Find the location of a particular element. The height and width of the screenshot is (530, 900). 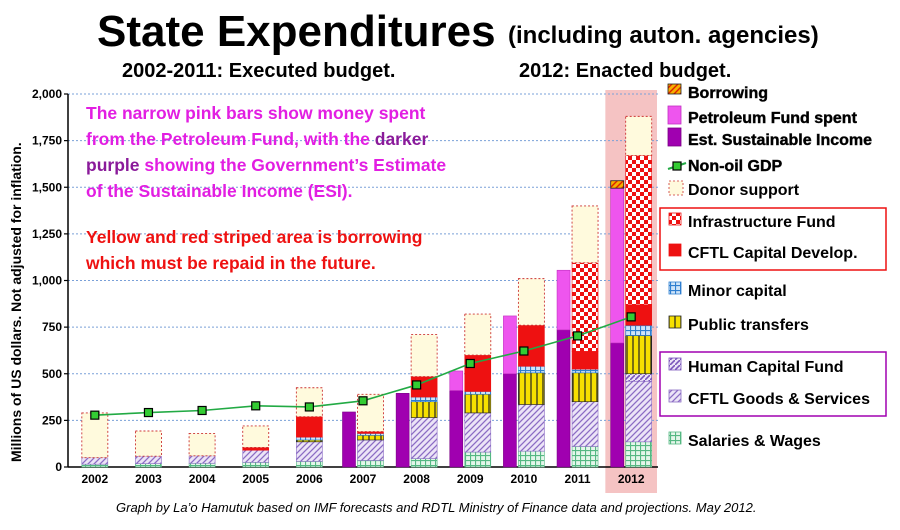

bar-donor-2006 is located at coordinates (309, 402).